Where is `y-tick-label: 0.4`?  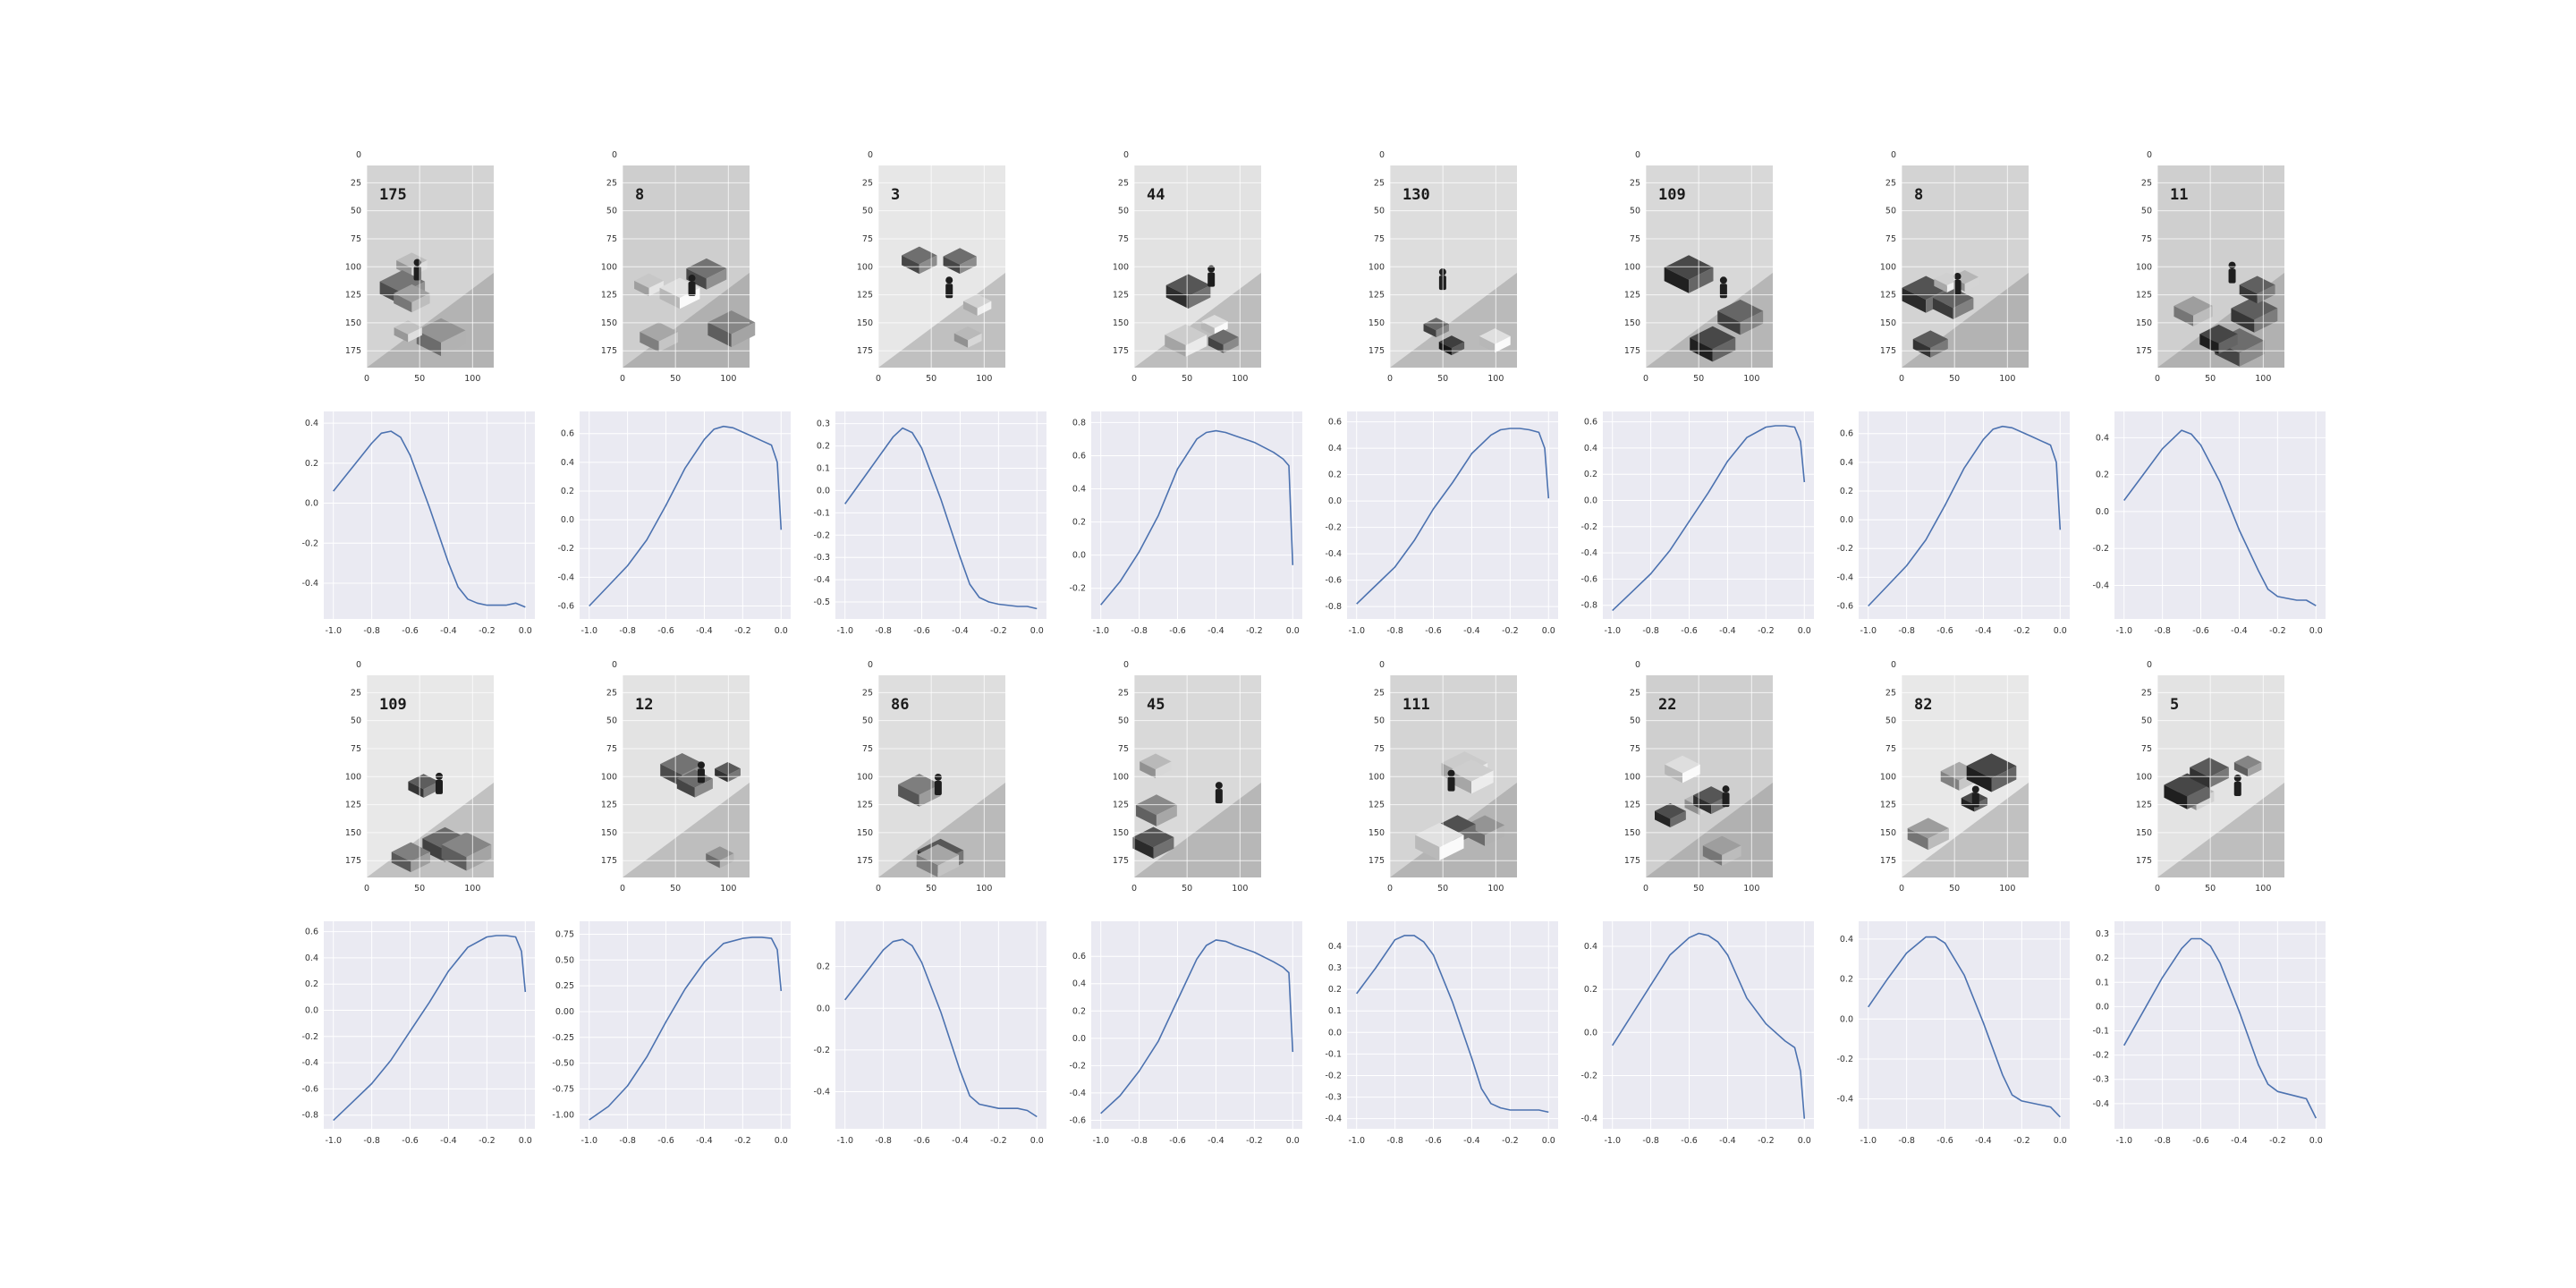 y-tick-label: 0.4 is located at coordinates (1335, 947).